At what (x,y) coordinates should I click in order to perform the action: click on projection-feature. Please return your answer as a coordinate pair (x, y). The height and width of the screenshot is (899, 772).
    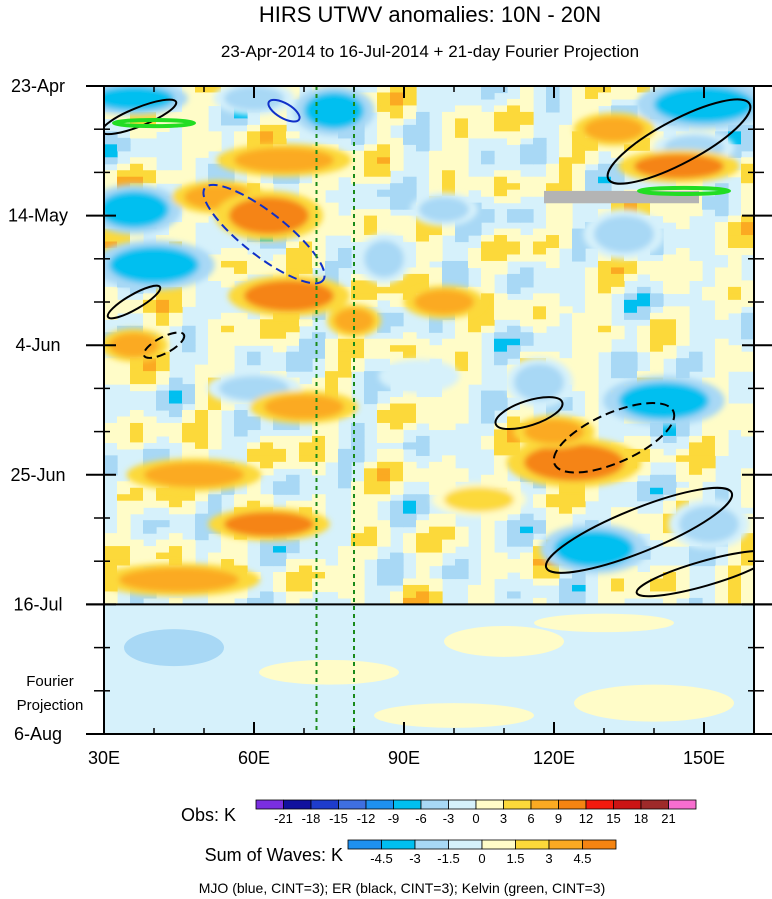
    Looking at the image, I should click on (454, 715).